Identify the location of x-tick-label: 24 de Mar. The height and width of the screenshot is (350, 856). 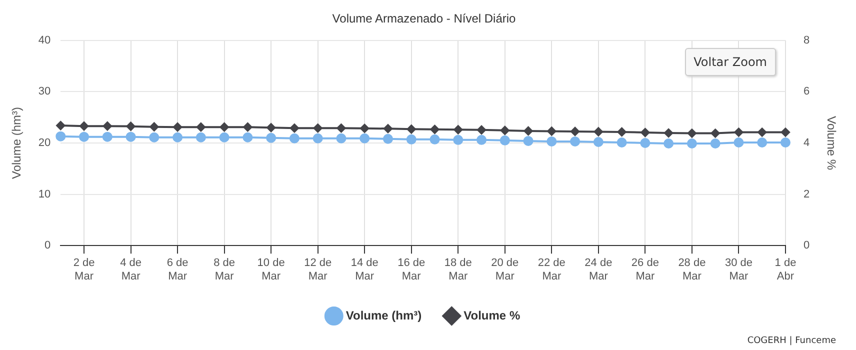
(598, 269).